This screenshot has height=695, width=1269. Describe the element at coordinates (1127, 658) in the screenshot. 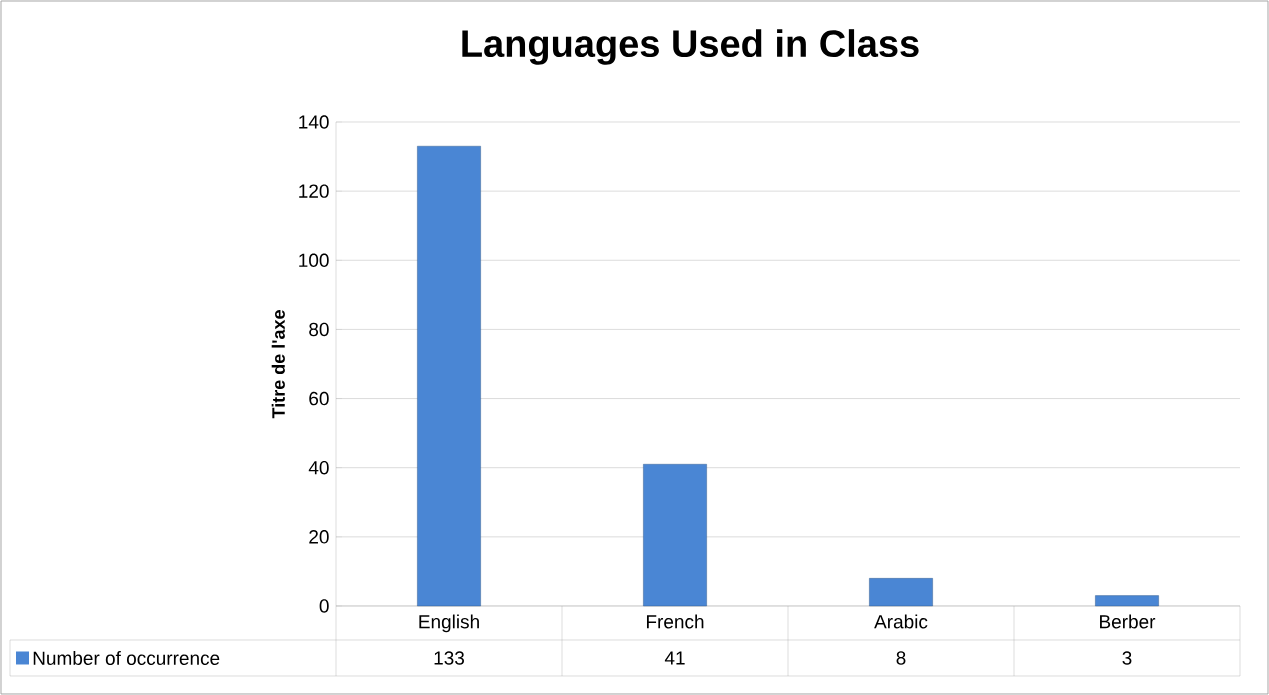

I see `data-label: 3` at that location.